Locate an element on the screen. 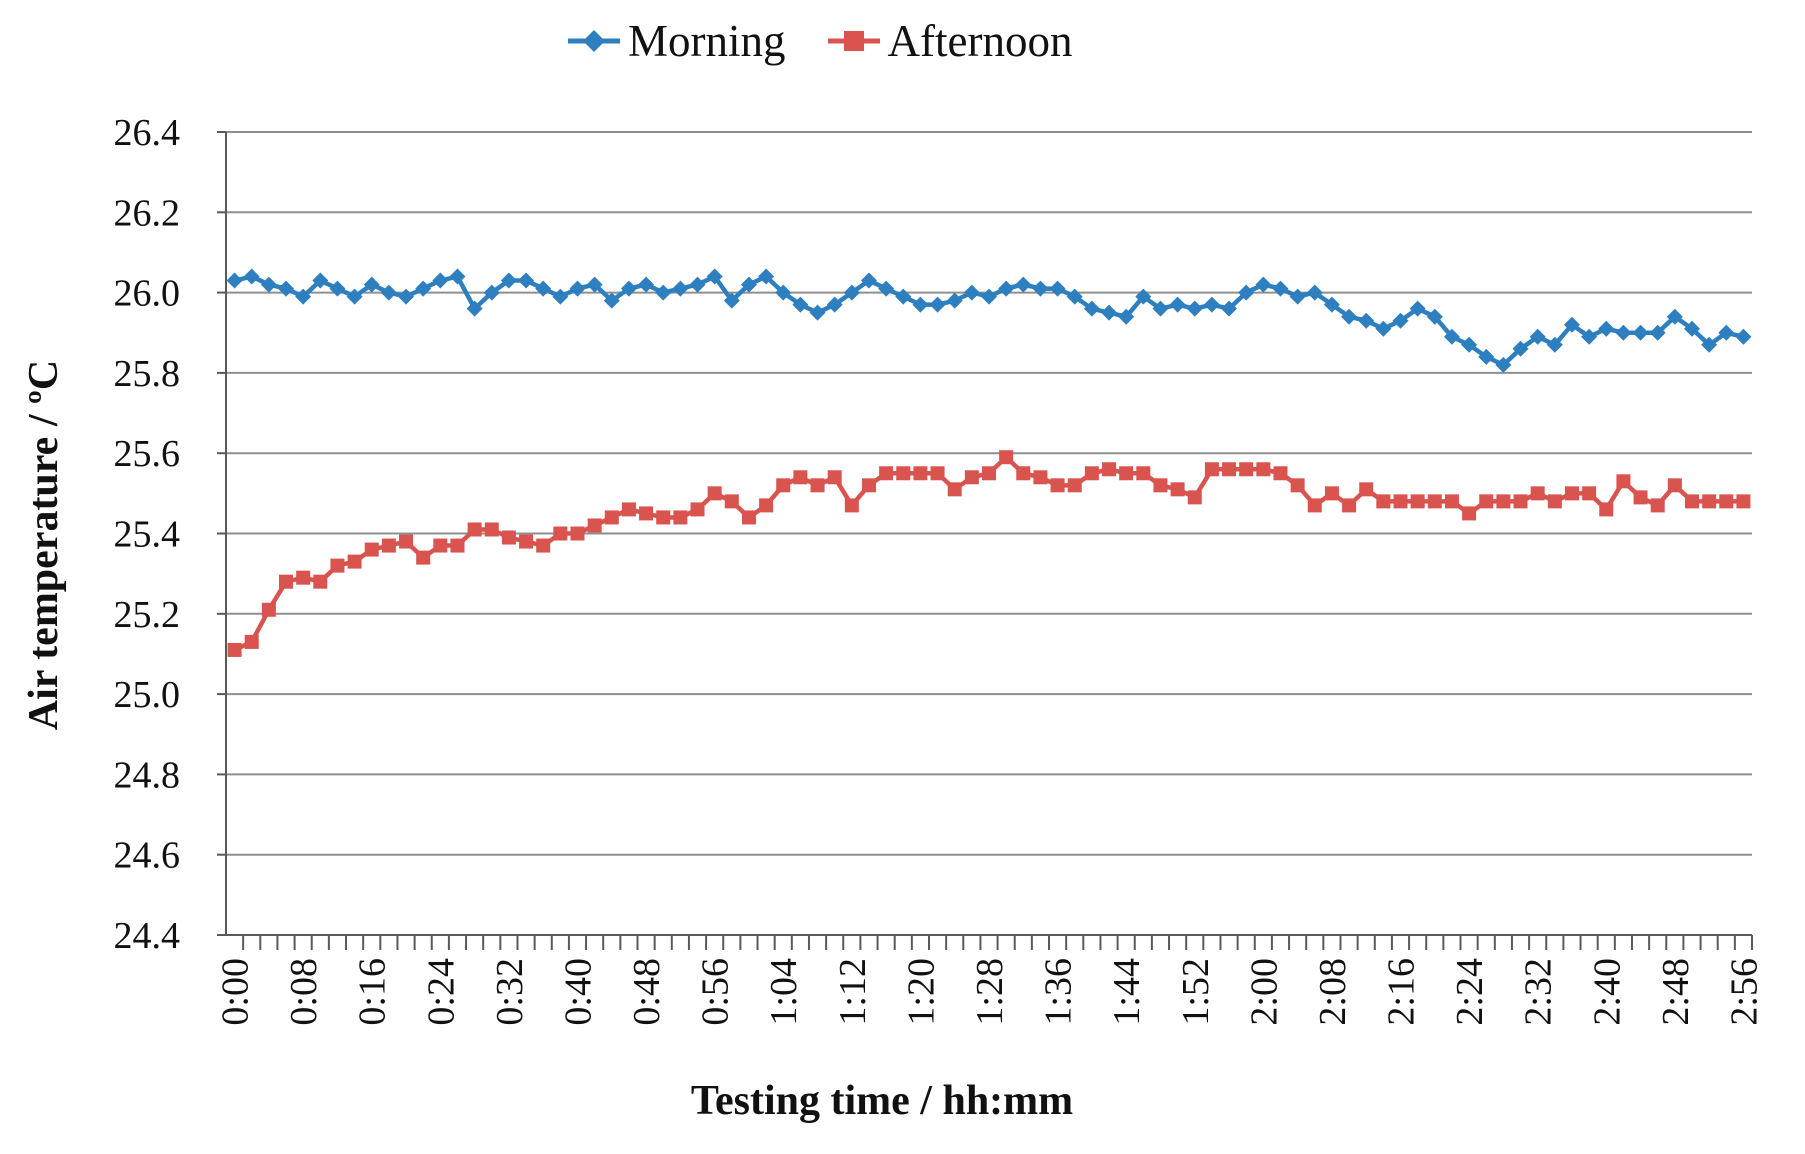 The width and height of the screenshot is (1805, 1154). x-tick-label: 0:32 is located at coordinates (510, 992).